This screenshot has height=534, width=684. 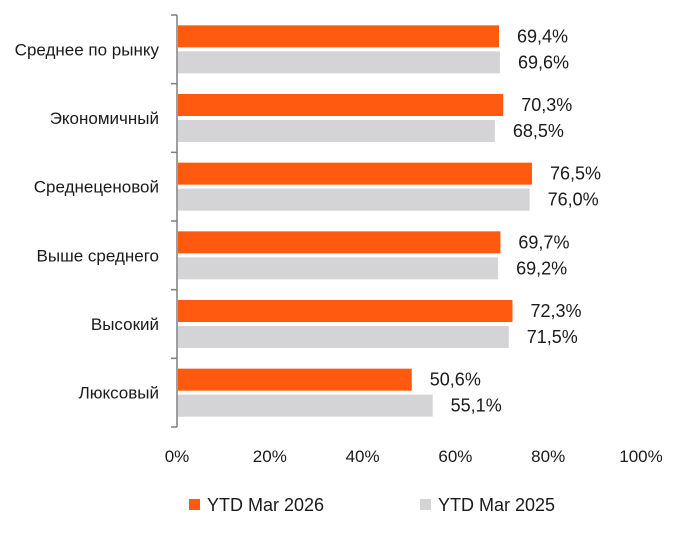 What do you see at coordinates (640, 456) in the screenshot?
I see `x-tick-label: 100%` at bounding box center [640, 456].